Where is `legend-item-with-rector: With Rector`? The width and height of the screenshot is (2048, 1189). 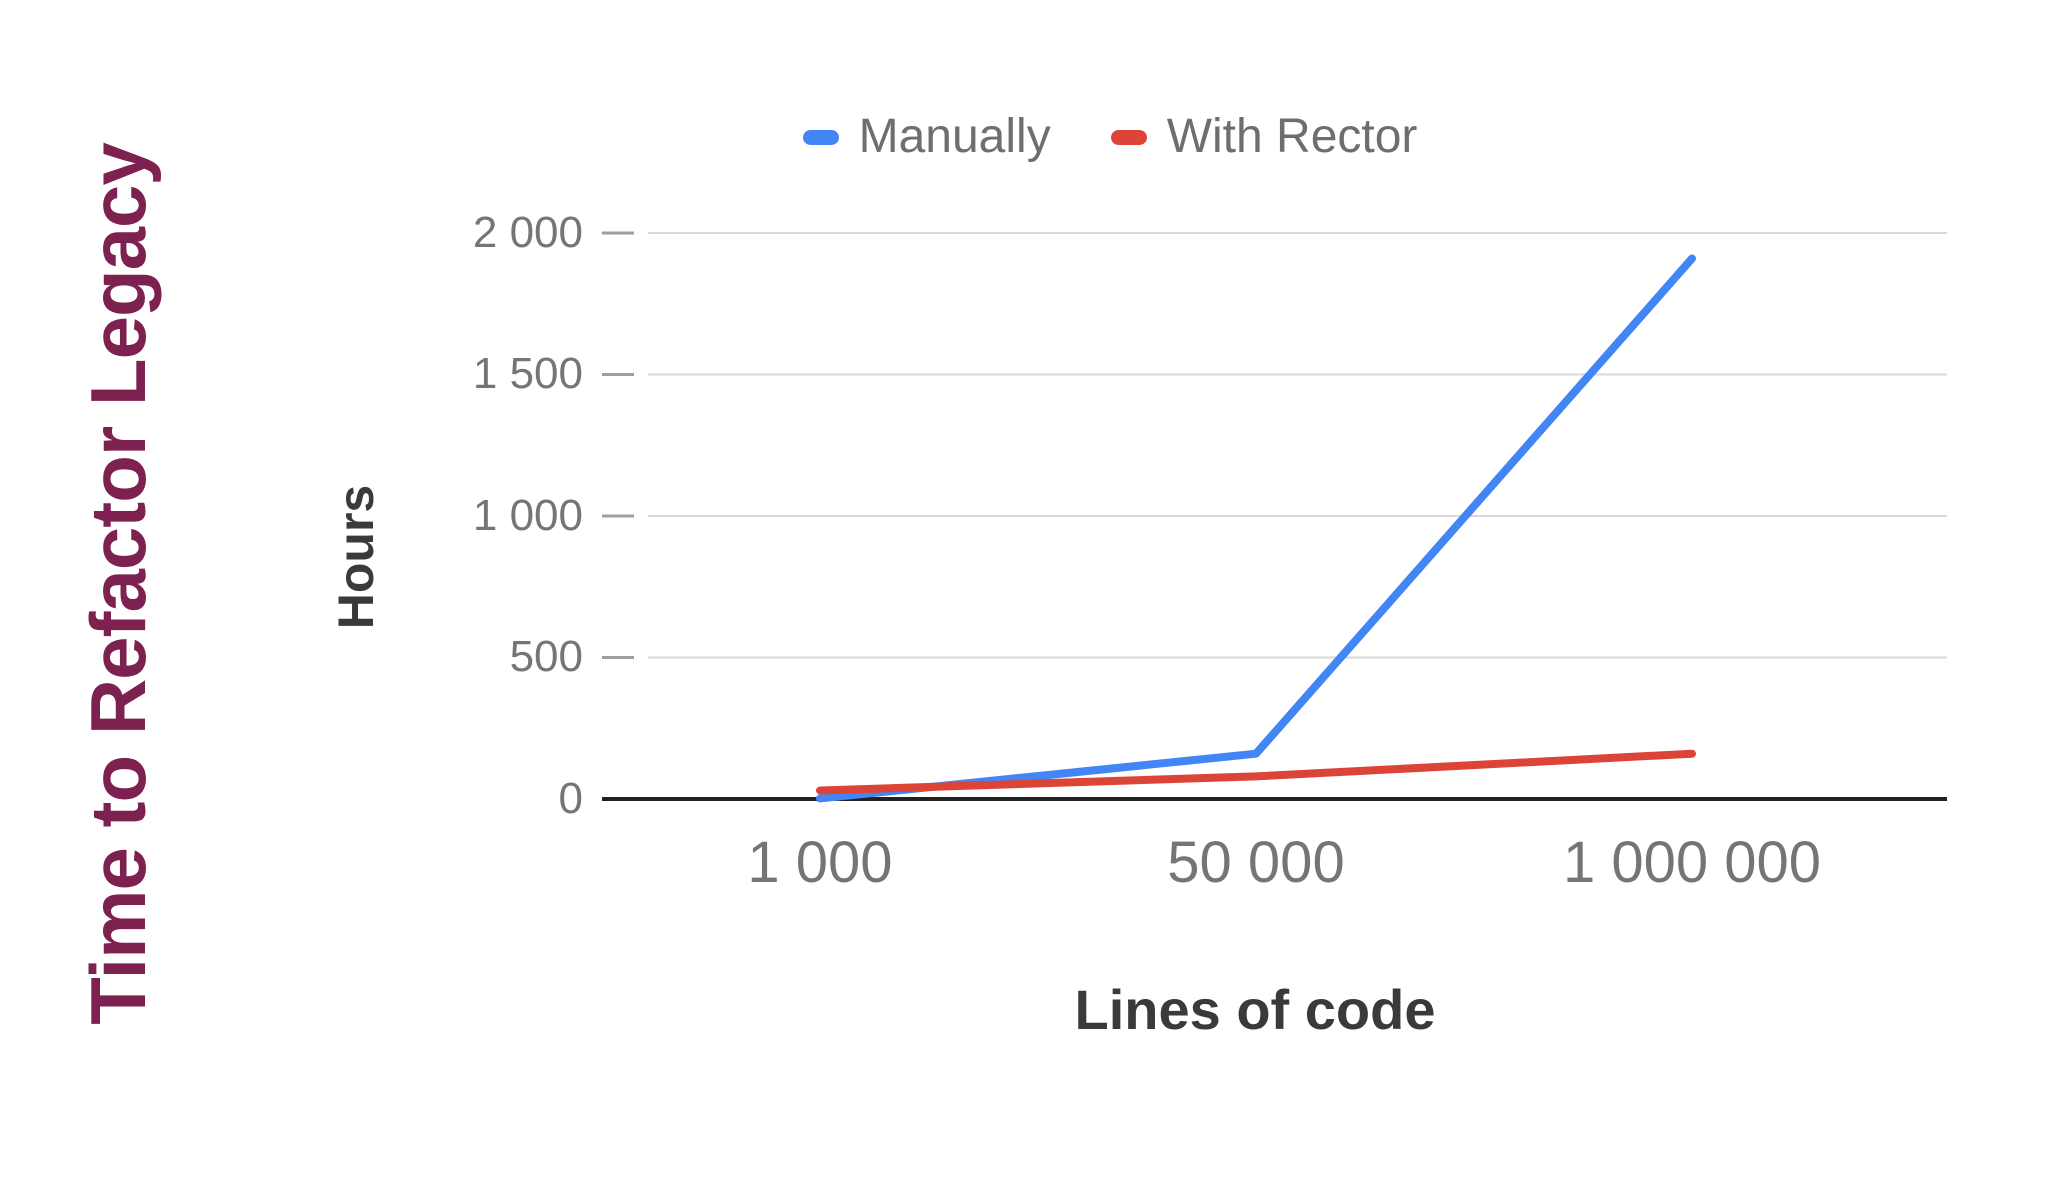 legend-item-with-rector: With Rector is located at coordinates (1264, 137).